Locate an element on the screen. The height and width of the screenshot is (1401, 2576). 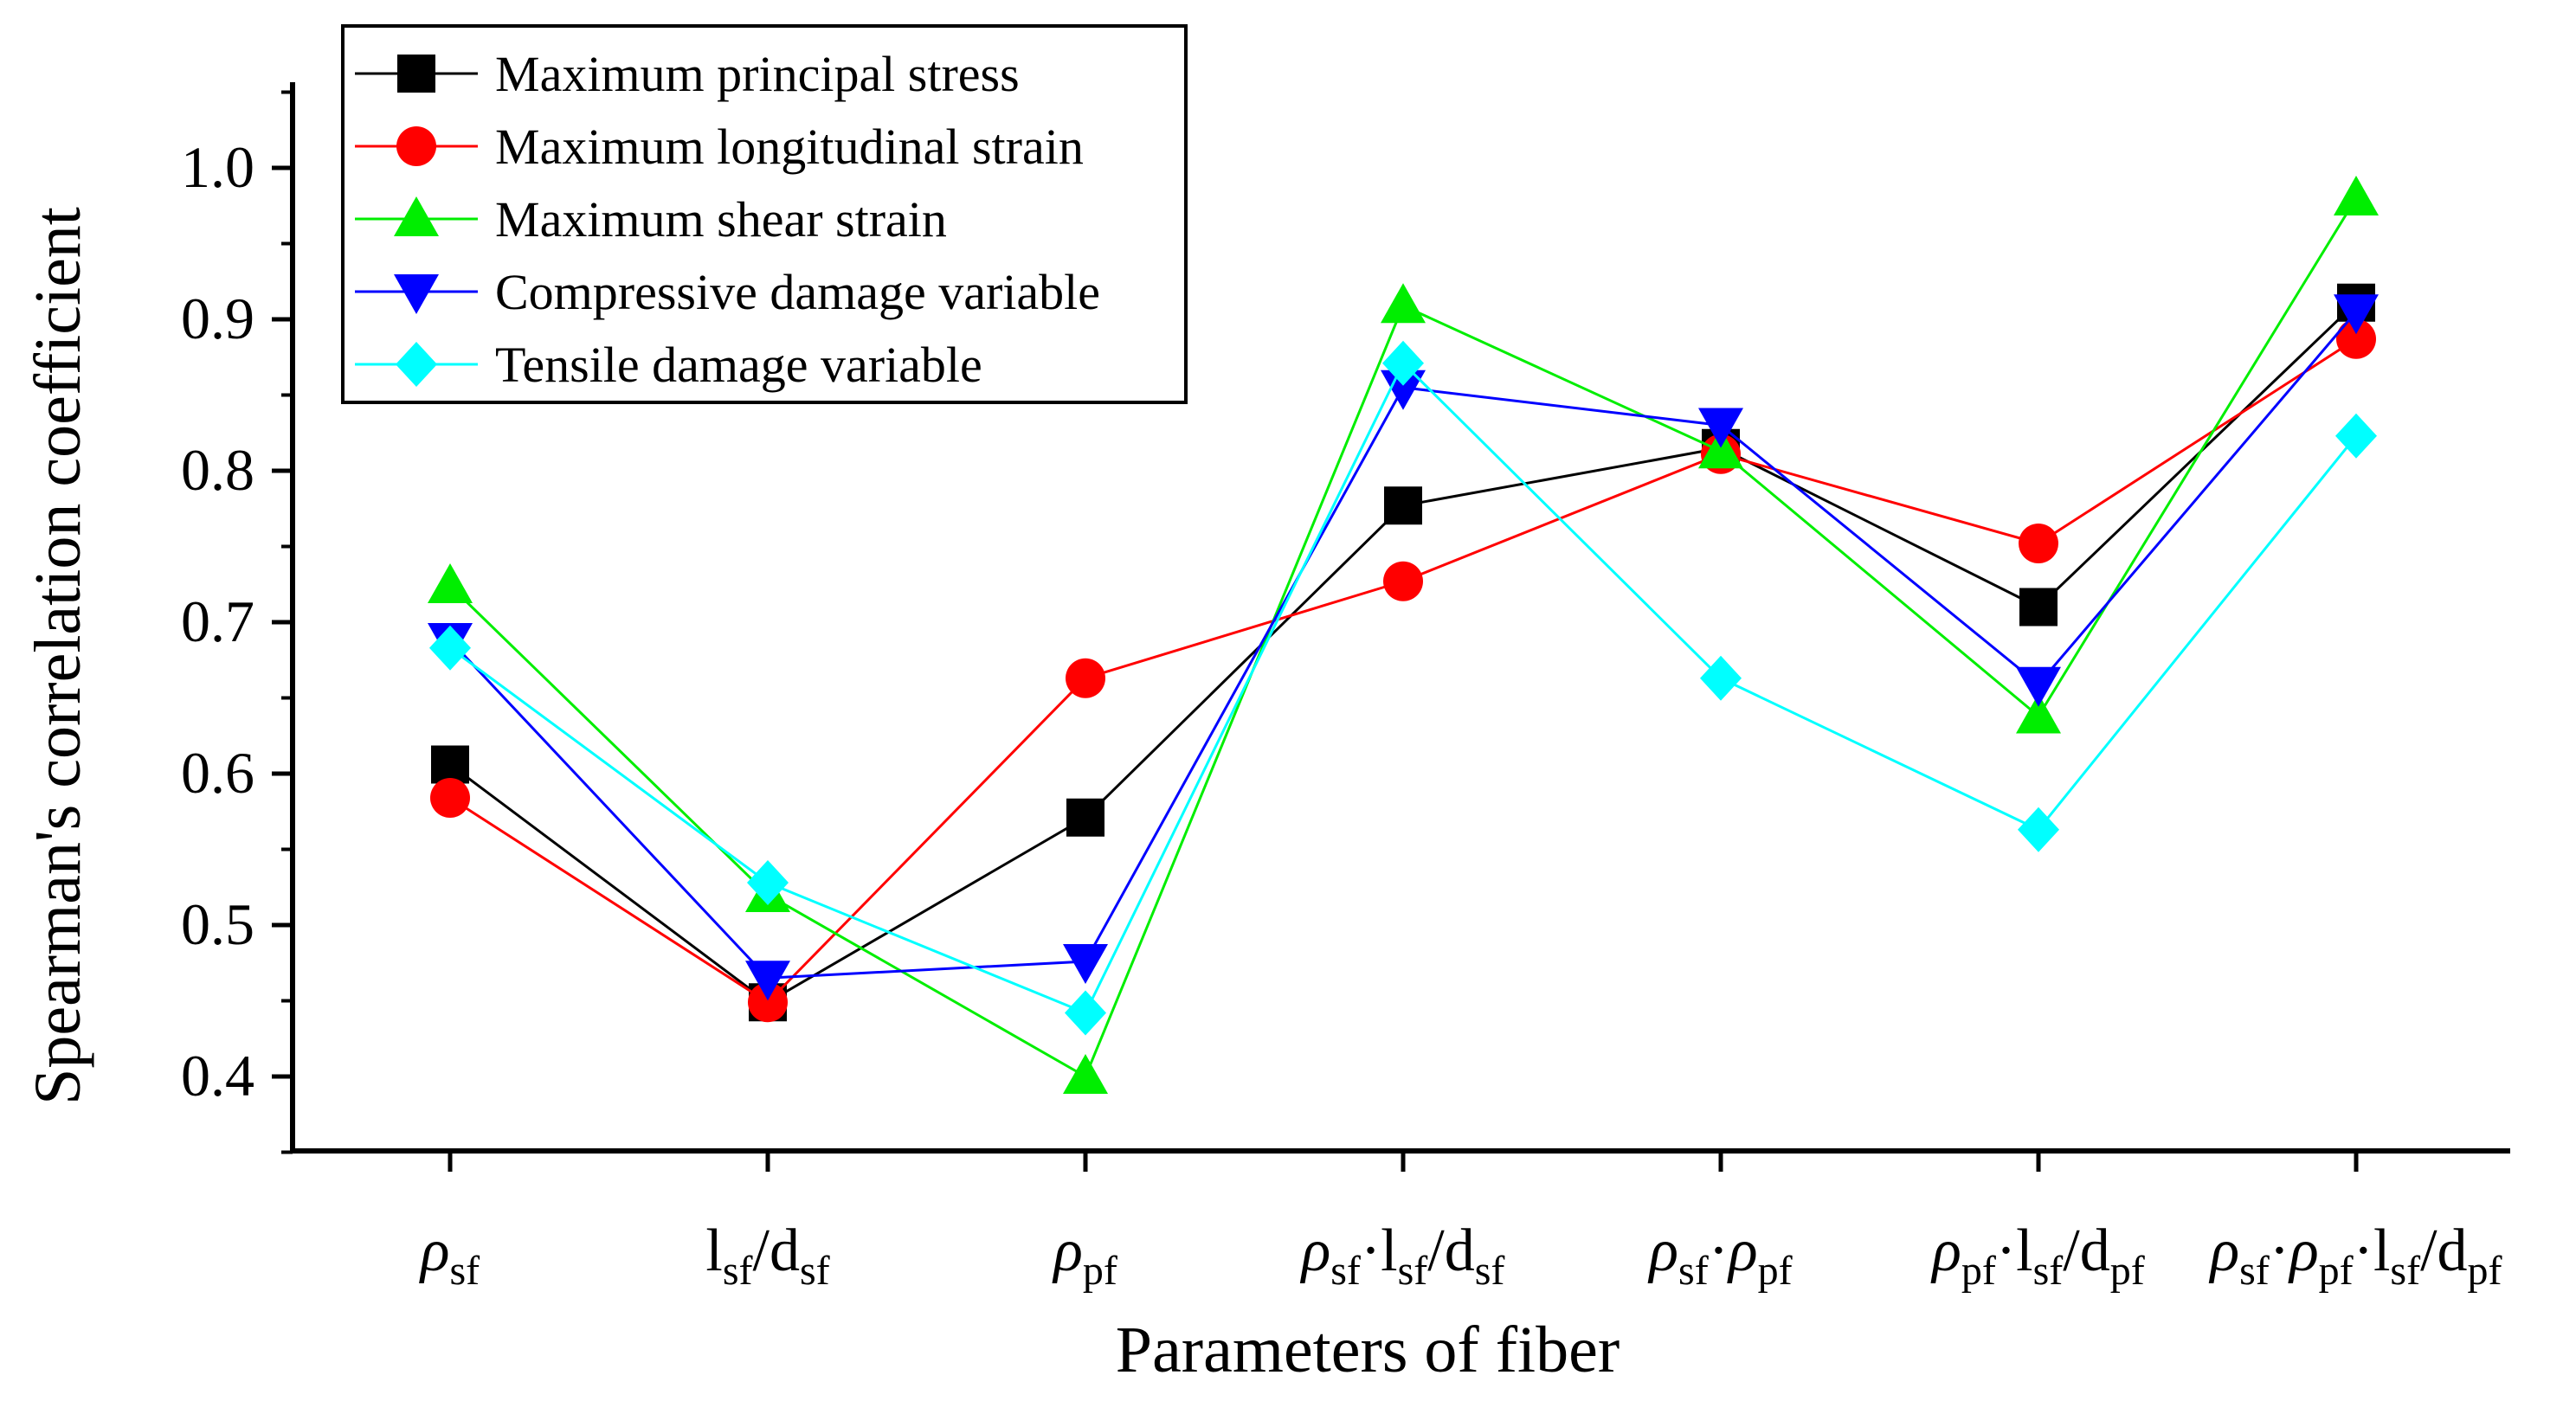
x-tick-label: ρsf·ρpf·lsf/dpf is located at coordinates (2355, 1256).